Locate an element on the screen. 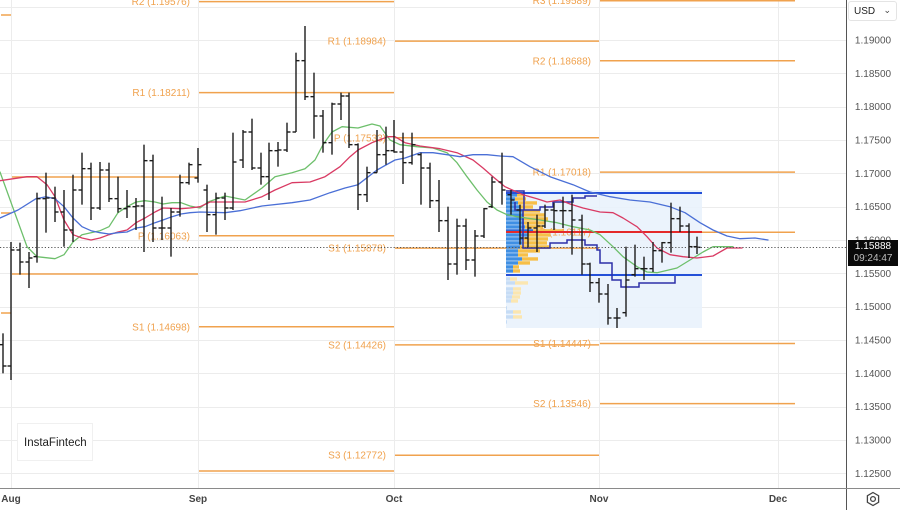 Image resolution: width=900 pixels, height=510 pixels. watermark-logo: InstaFintech is located at coordinates (55, 442).